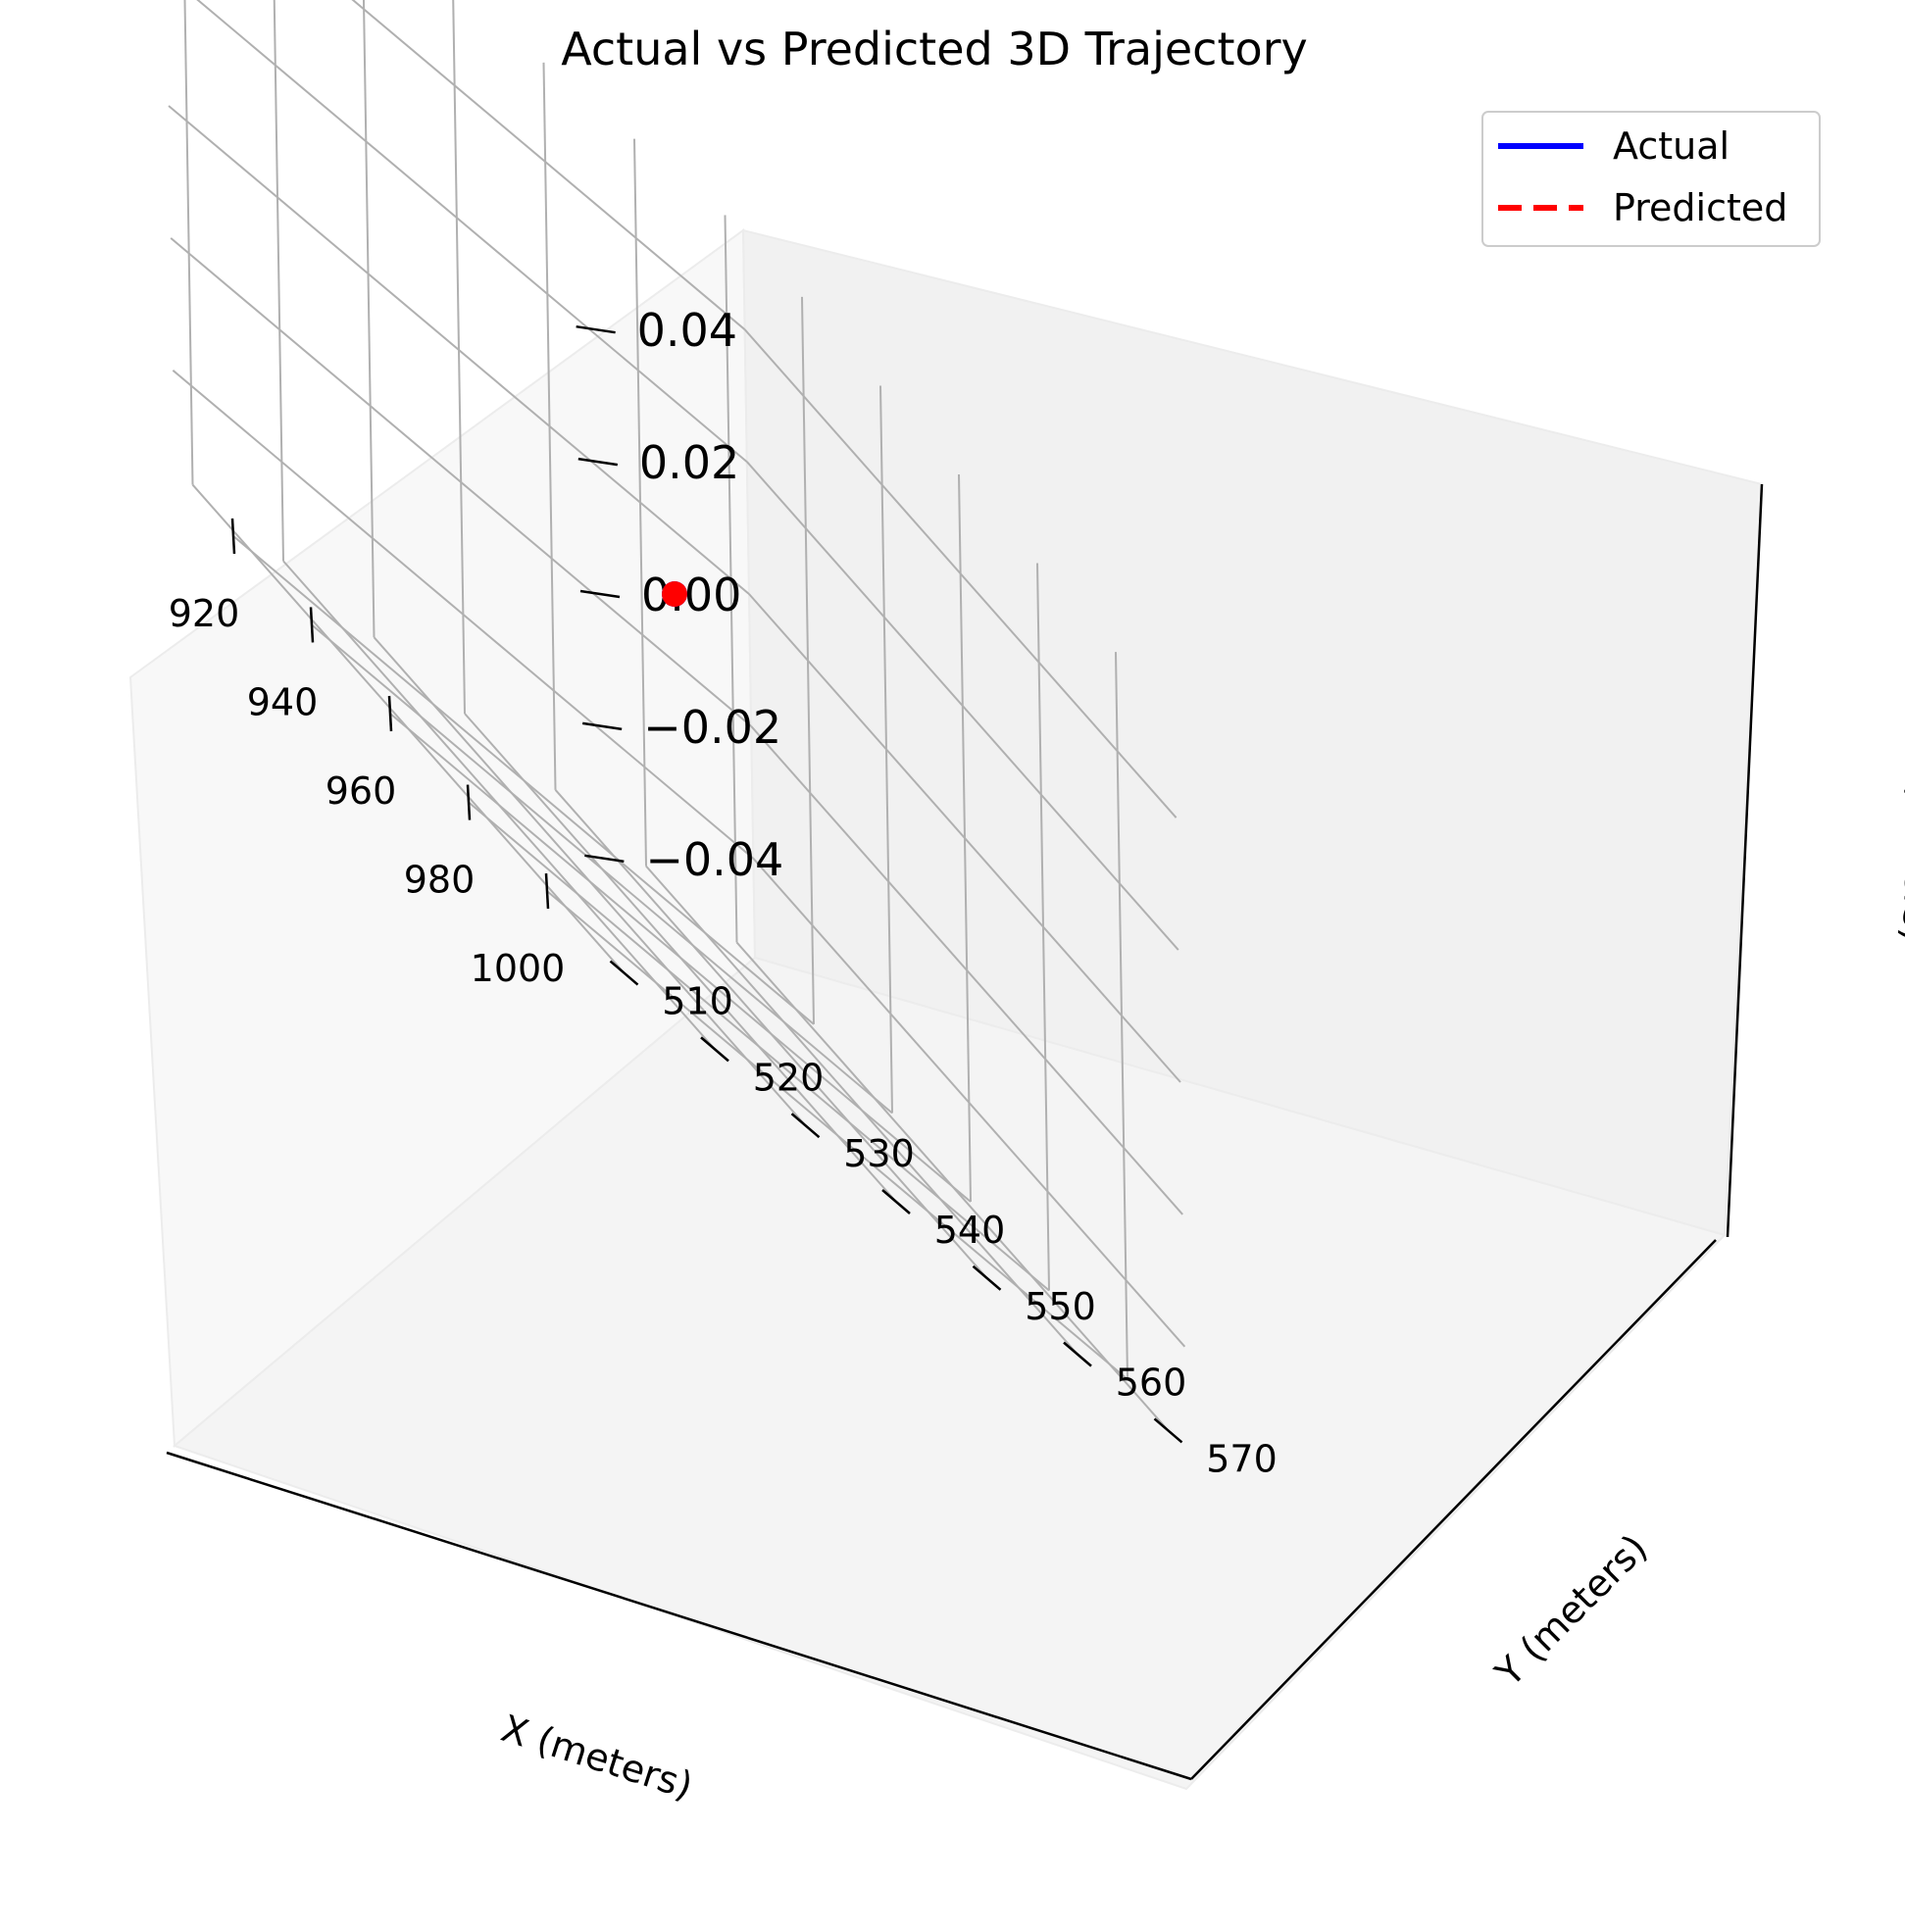  I want to click on y-tick-label: 510, so click(697, 1001).